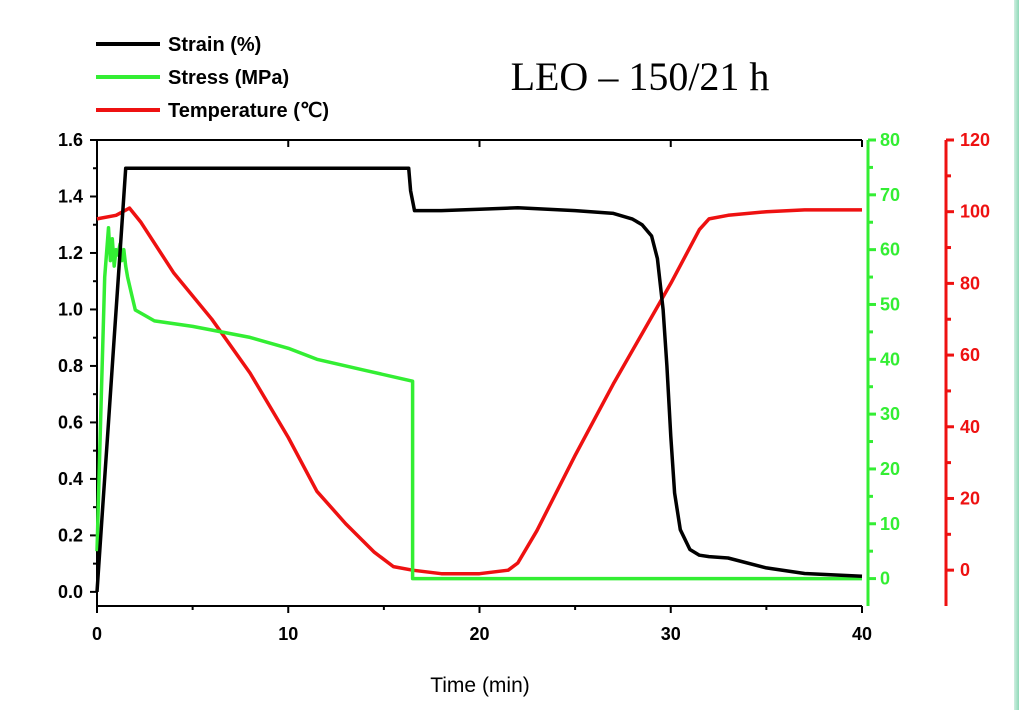 The image size is (1019, 710). What do you see at coordinates (479, 634) in the screenshot?
I see `x-tick-label: 20` at bounding box center [479, 634].